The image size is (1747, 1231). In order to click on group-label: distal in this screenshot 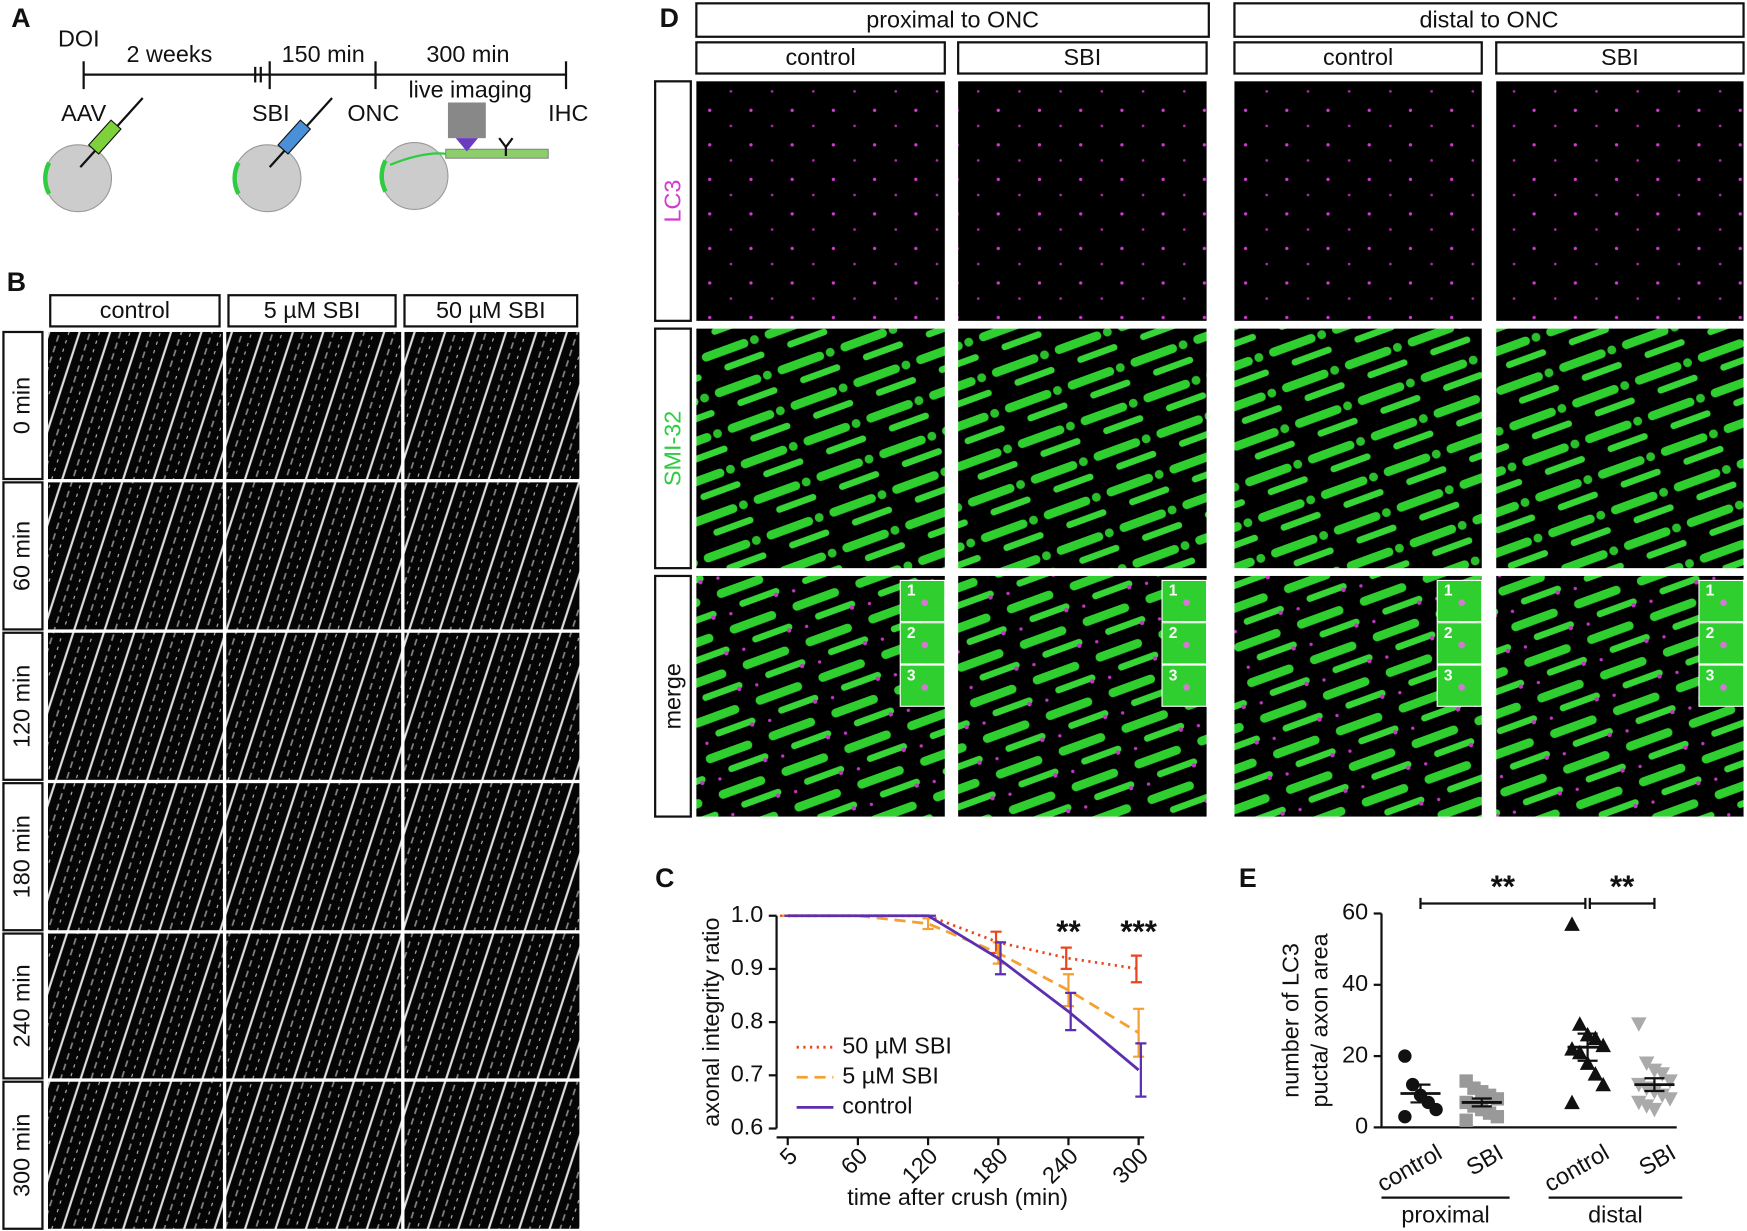, I will do `click(1615, 1215)`.